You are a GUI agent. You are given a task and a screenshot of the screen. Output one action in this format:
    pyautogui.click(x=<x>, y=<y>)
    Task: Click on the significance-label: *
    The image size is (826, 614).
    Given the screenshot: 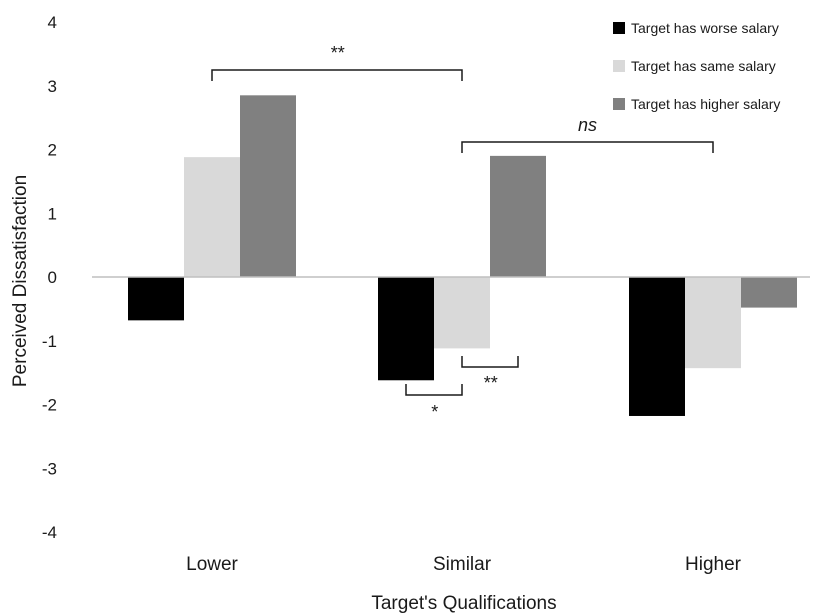 What is the action you would take?
    pyautogui.click(x=434, y=412)
    